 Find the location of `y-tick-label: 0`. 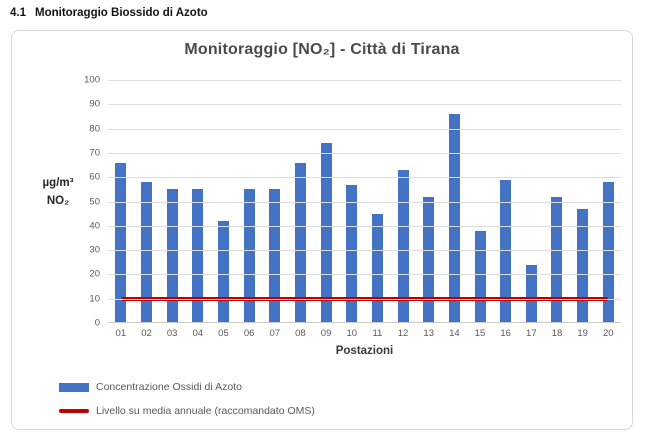

y-tick-label: 0 is located at coordinates (97, 323).